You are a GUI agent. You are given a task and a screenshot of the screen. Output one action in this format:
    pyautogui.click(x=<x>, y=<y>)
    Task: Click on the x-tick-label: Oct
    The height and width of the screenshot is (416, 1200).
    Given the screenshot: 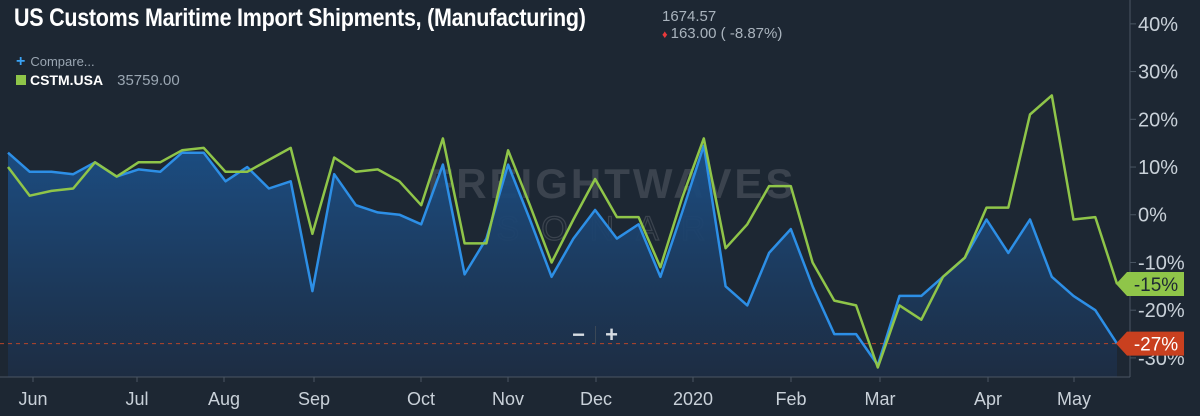 What is the action you would take?
    pyautogui.click(x=421, y=399)
    